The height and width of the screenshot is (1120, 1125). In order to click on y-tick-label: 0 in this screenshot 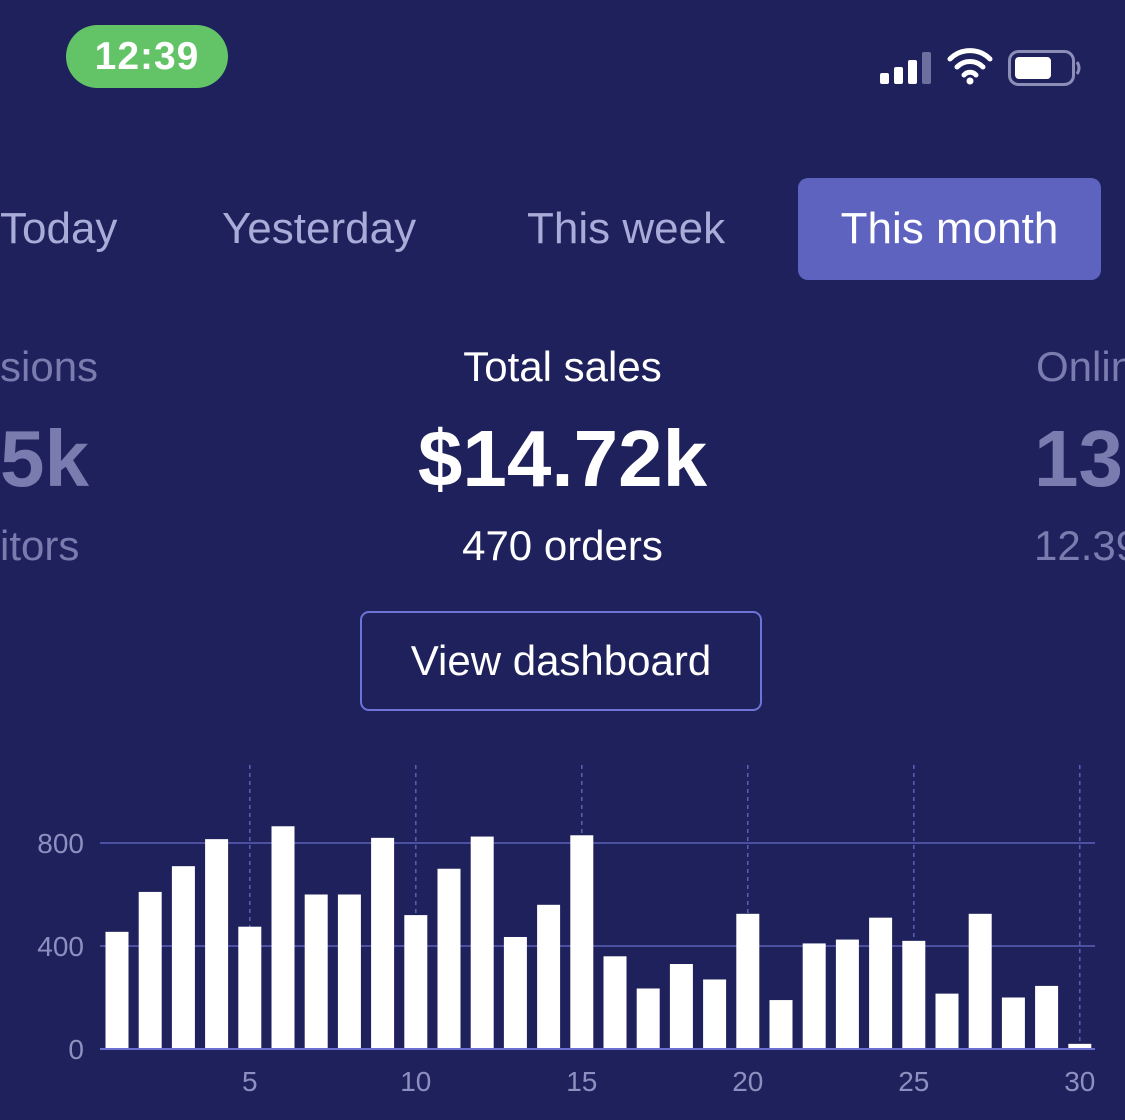, I will do `click(76, 1049)`.